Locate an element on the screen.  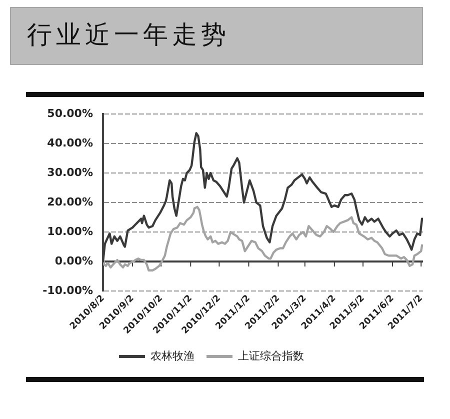
y-tick-label: 50.00% is located at coordinates (70, 113).